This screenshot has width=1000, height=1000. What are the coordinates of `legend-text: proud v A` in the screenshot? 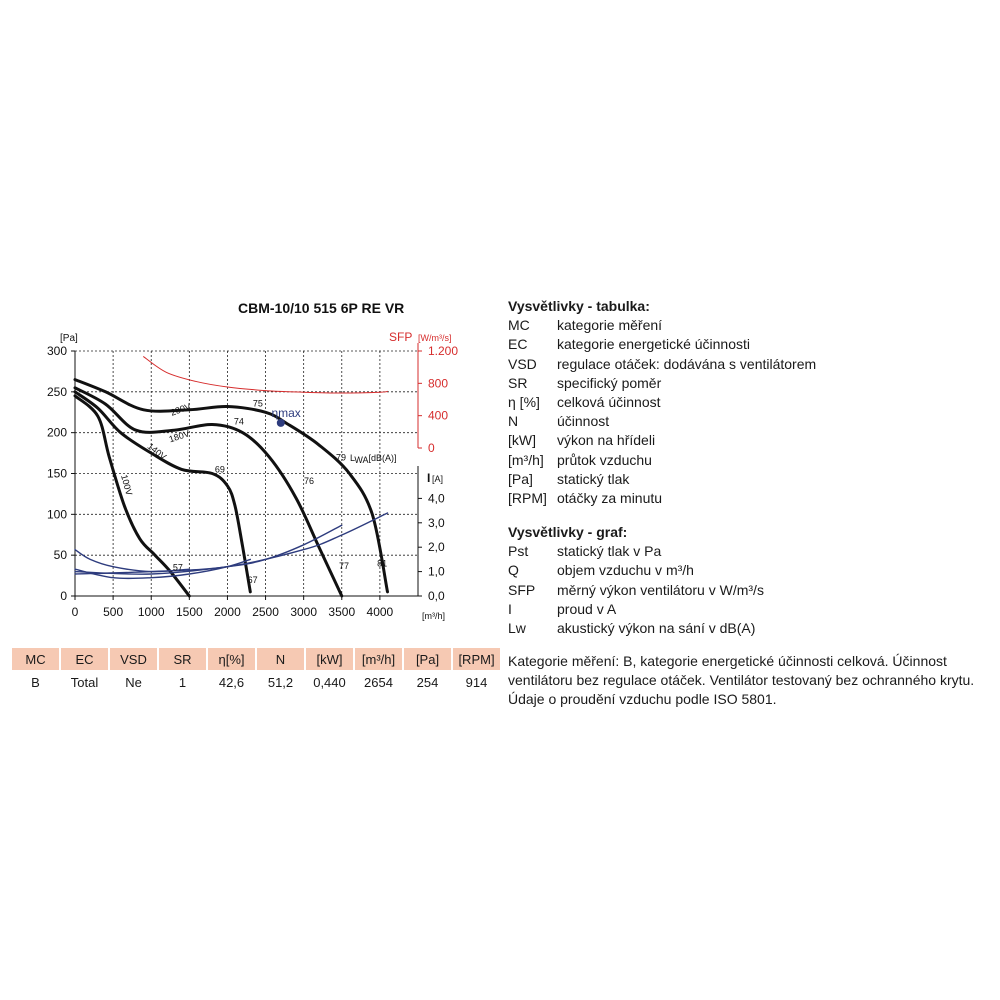 It's located at (587, 608).